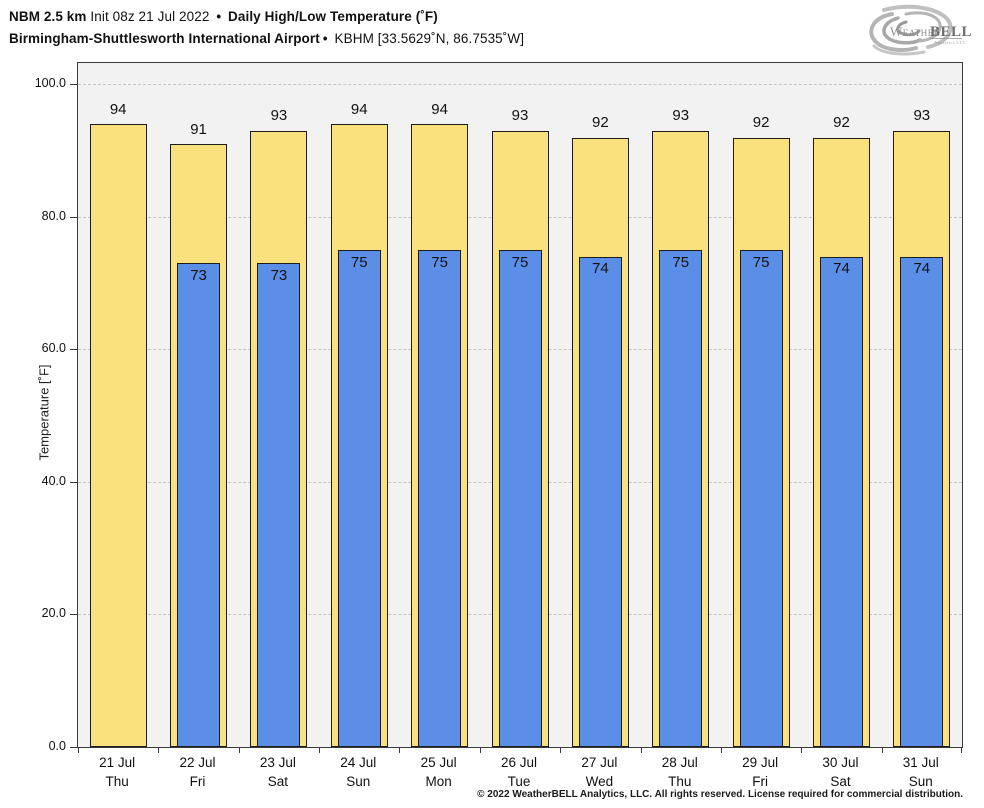 Image resolution: width=984 pixels, height=808 pixels. What do you see at coordinates (53, 480) in the screenshot?
I see `y-tick-label: 40.0` at bounding box center [53, 480].